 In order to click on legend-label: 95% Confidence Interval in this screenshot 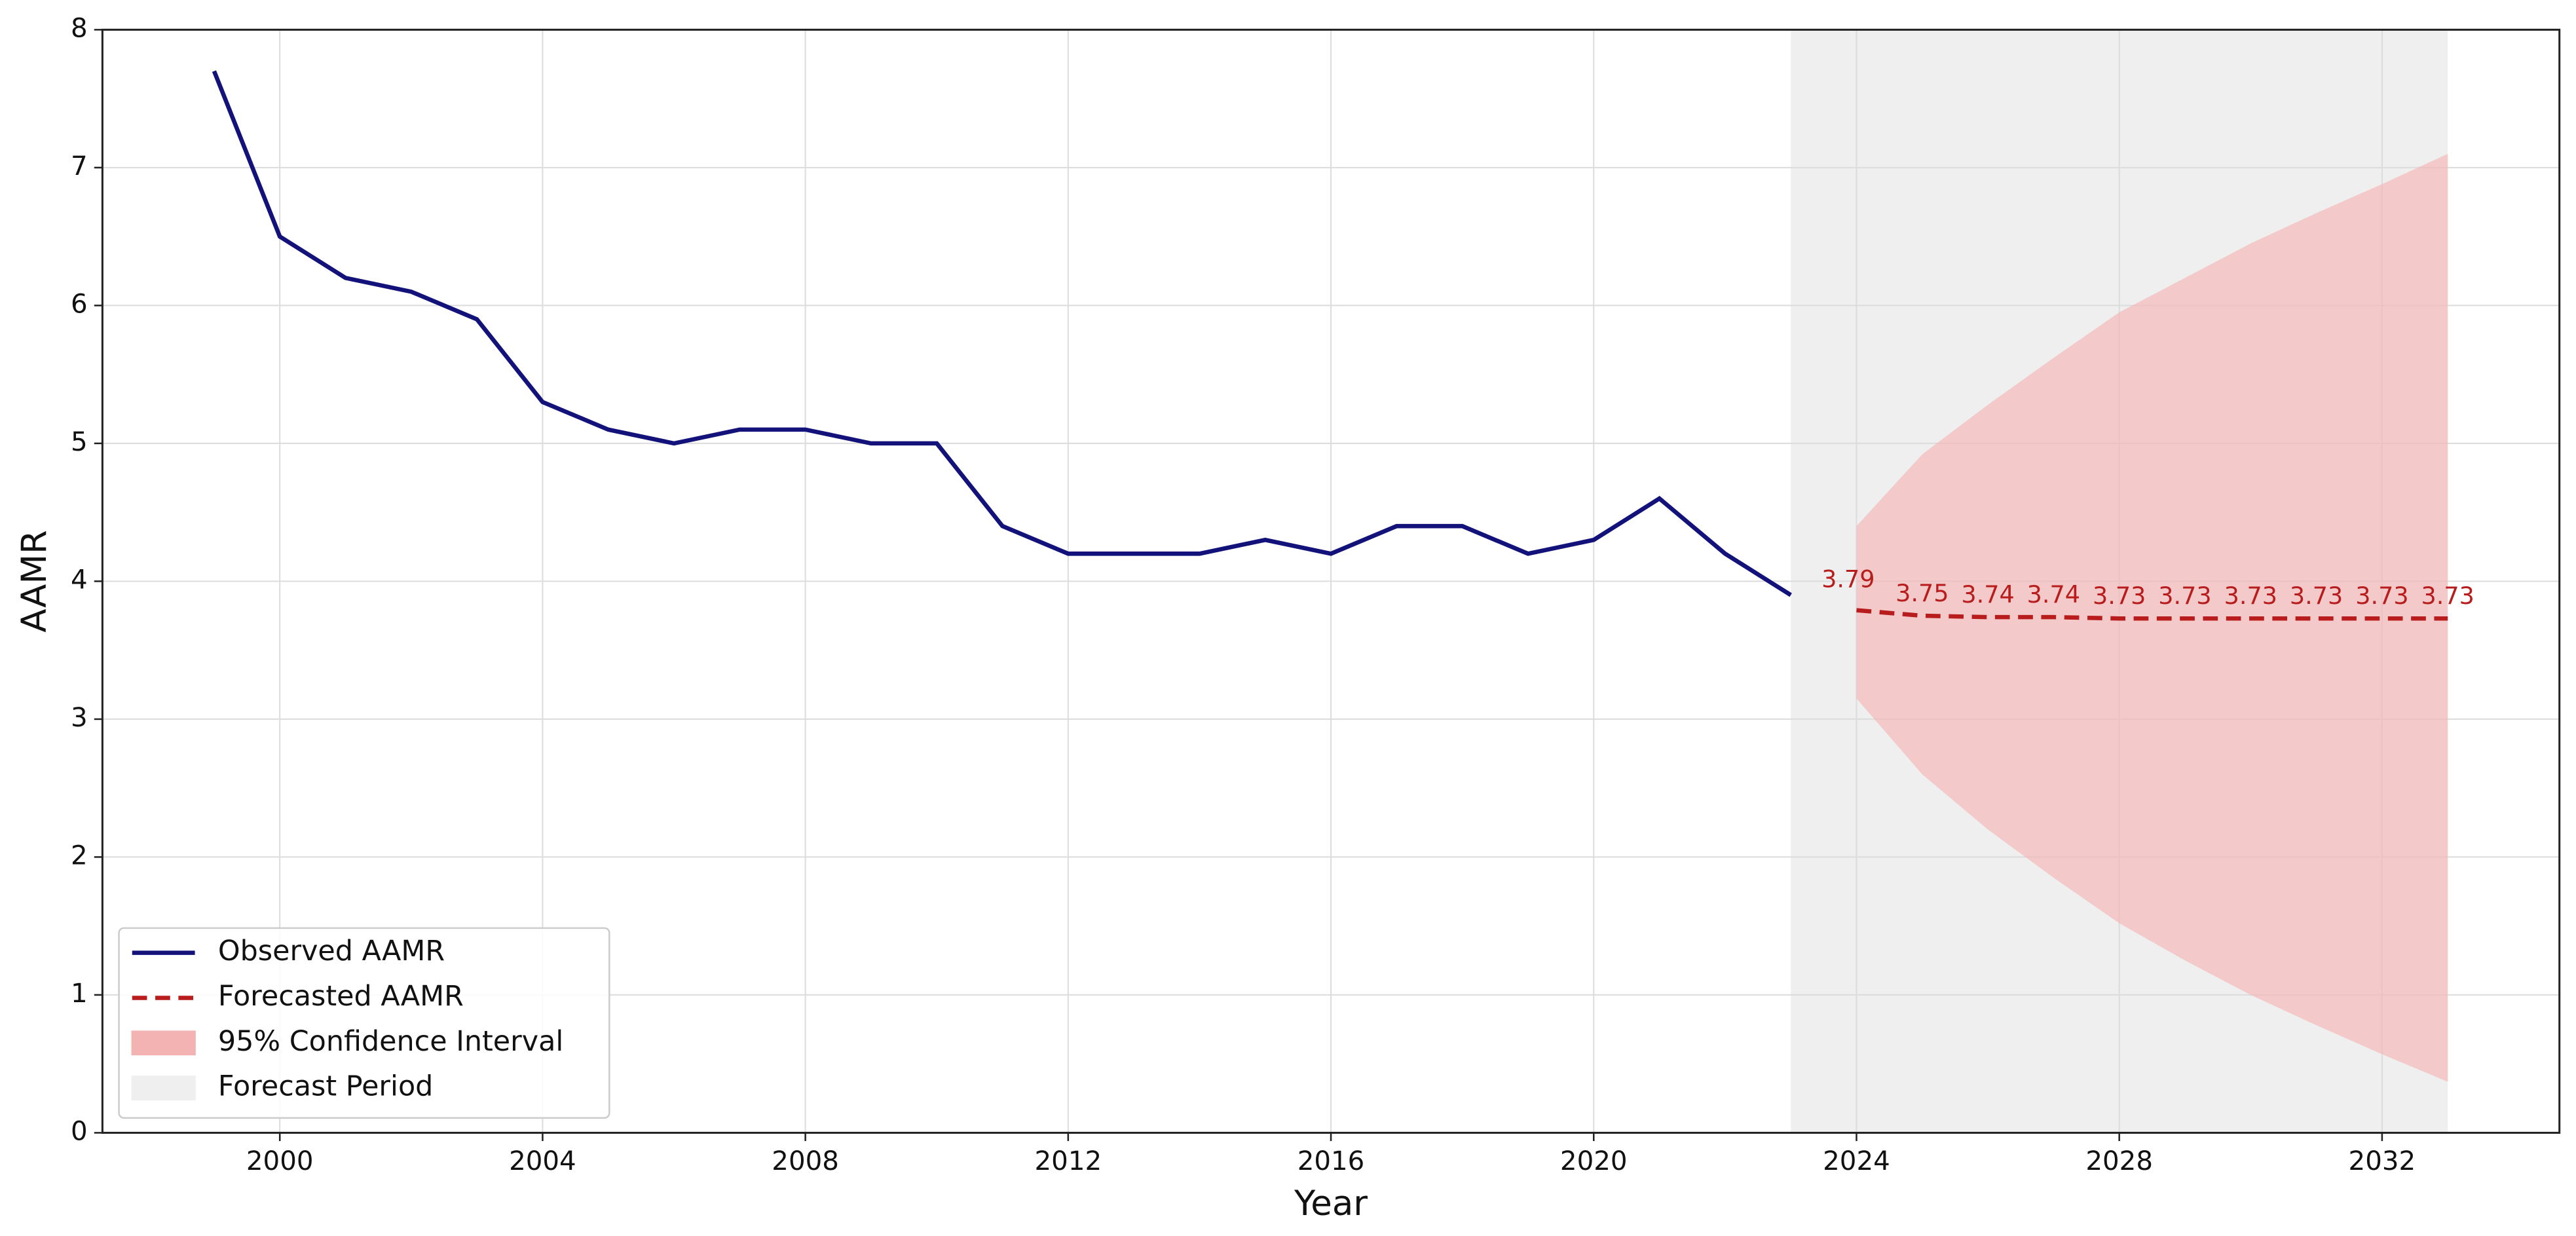, I will do `click(390, 1042)`.